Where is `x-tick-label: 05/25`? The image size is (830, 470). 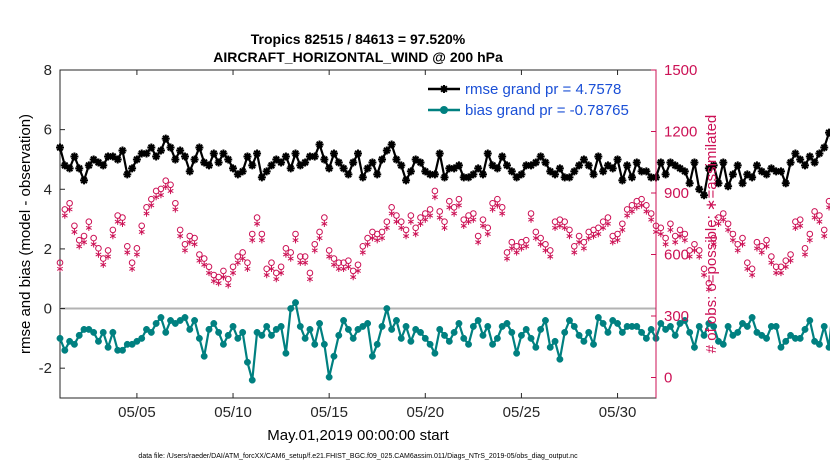 x-tick-label: 05/25 is located at coordinates (522, 412).